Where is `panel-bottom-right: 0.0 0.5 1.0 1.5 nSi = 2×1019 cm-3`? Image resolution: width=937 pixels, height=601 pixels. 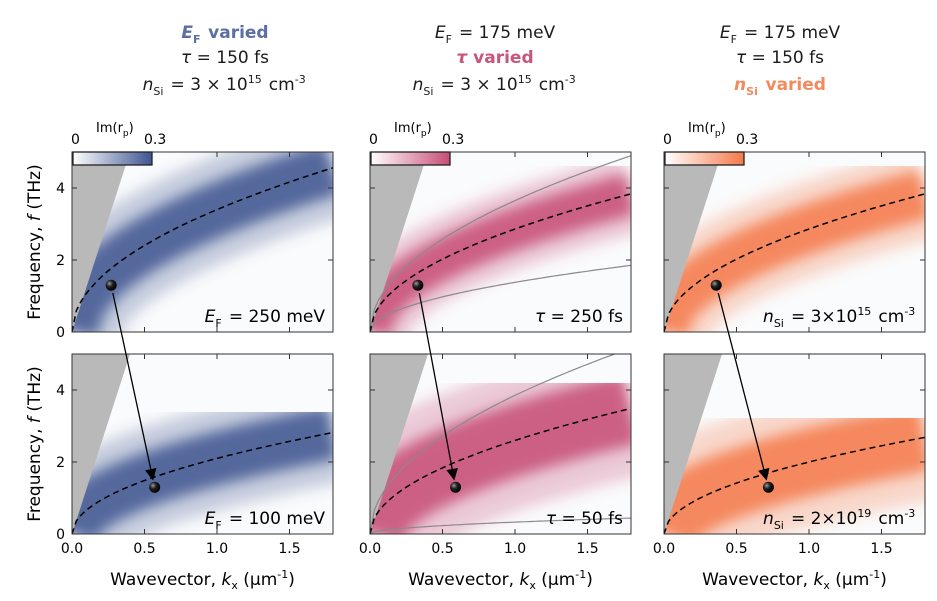
panel-bottom-right: 0.0 0.5 1.0 1.5 nSi = 2×1019 cm-3 is located at coordinates (789, 455).